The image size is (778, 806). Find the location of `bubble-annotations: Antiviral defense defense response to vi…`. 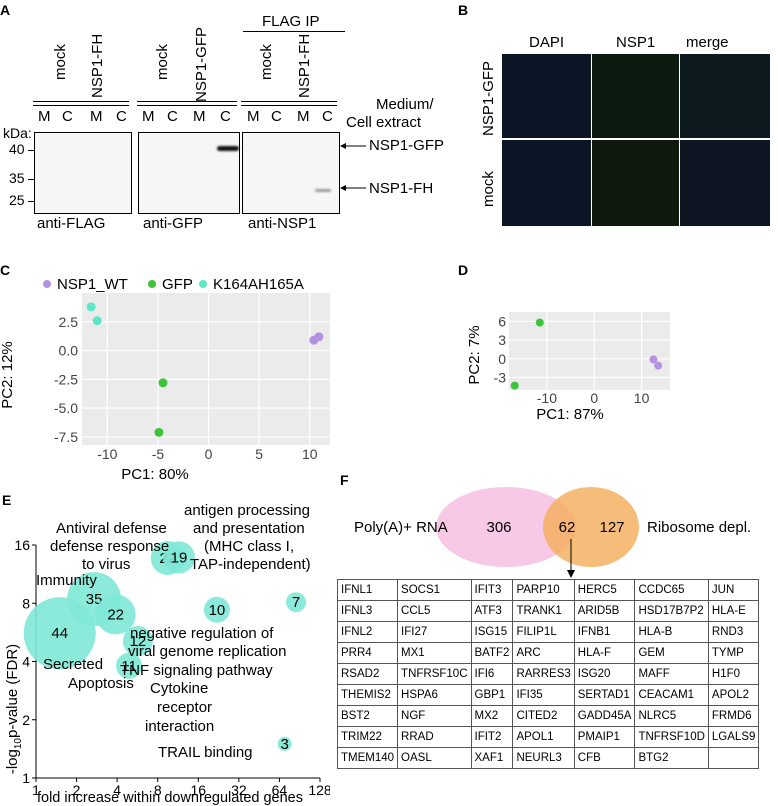

bubble-annotations: Antiviral defense defense response to vi… is located at coordinates (173, 631).